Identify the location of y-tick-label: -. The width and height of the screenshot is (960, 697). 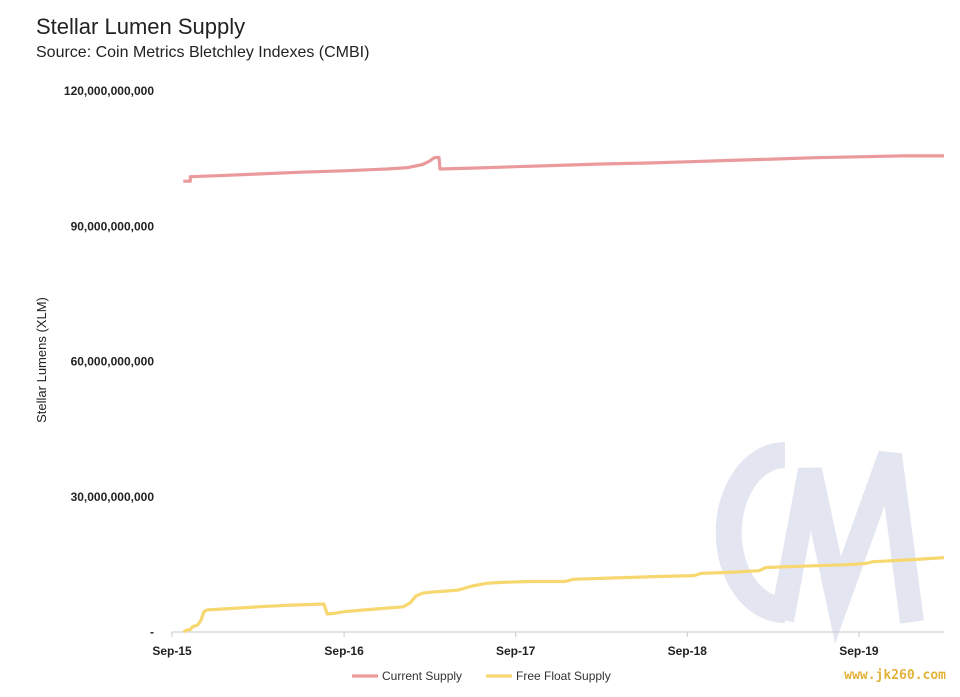
(152, 632).